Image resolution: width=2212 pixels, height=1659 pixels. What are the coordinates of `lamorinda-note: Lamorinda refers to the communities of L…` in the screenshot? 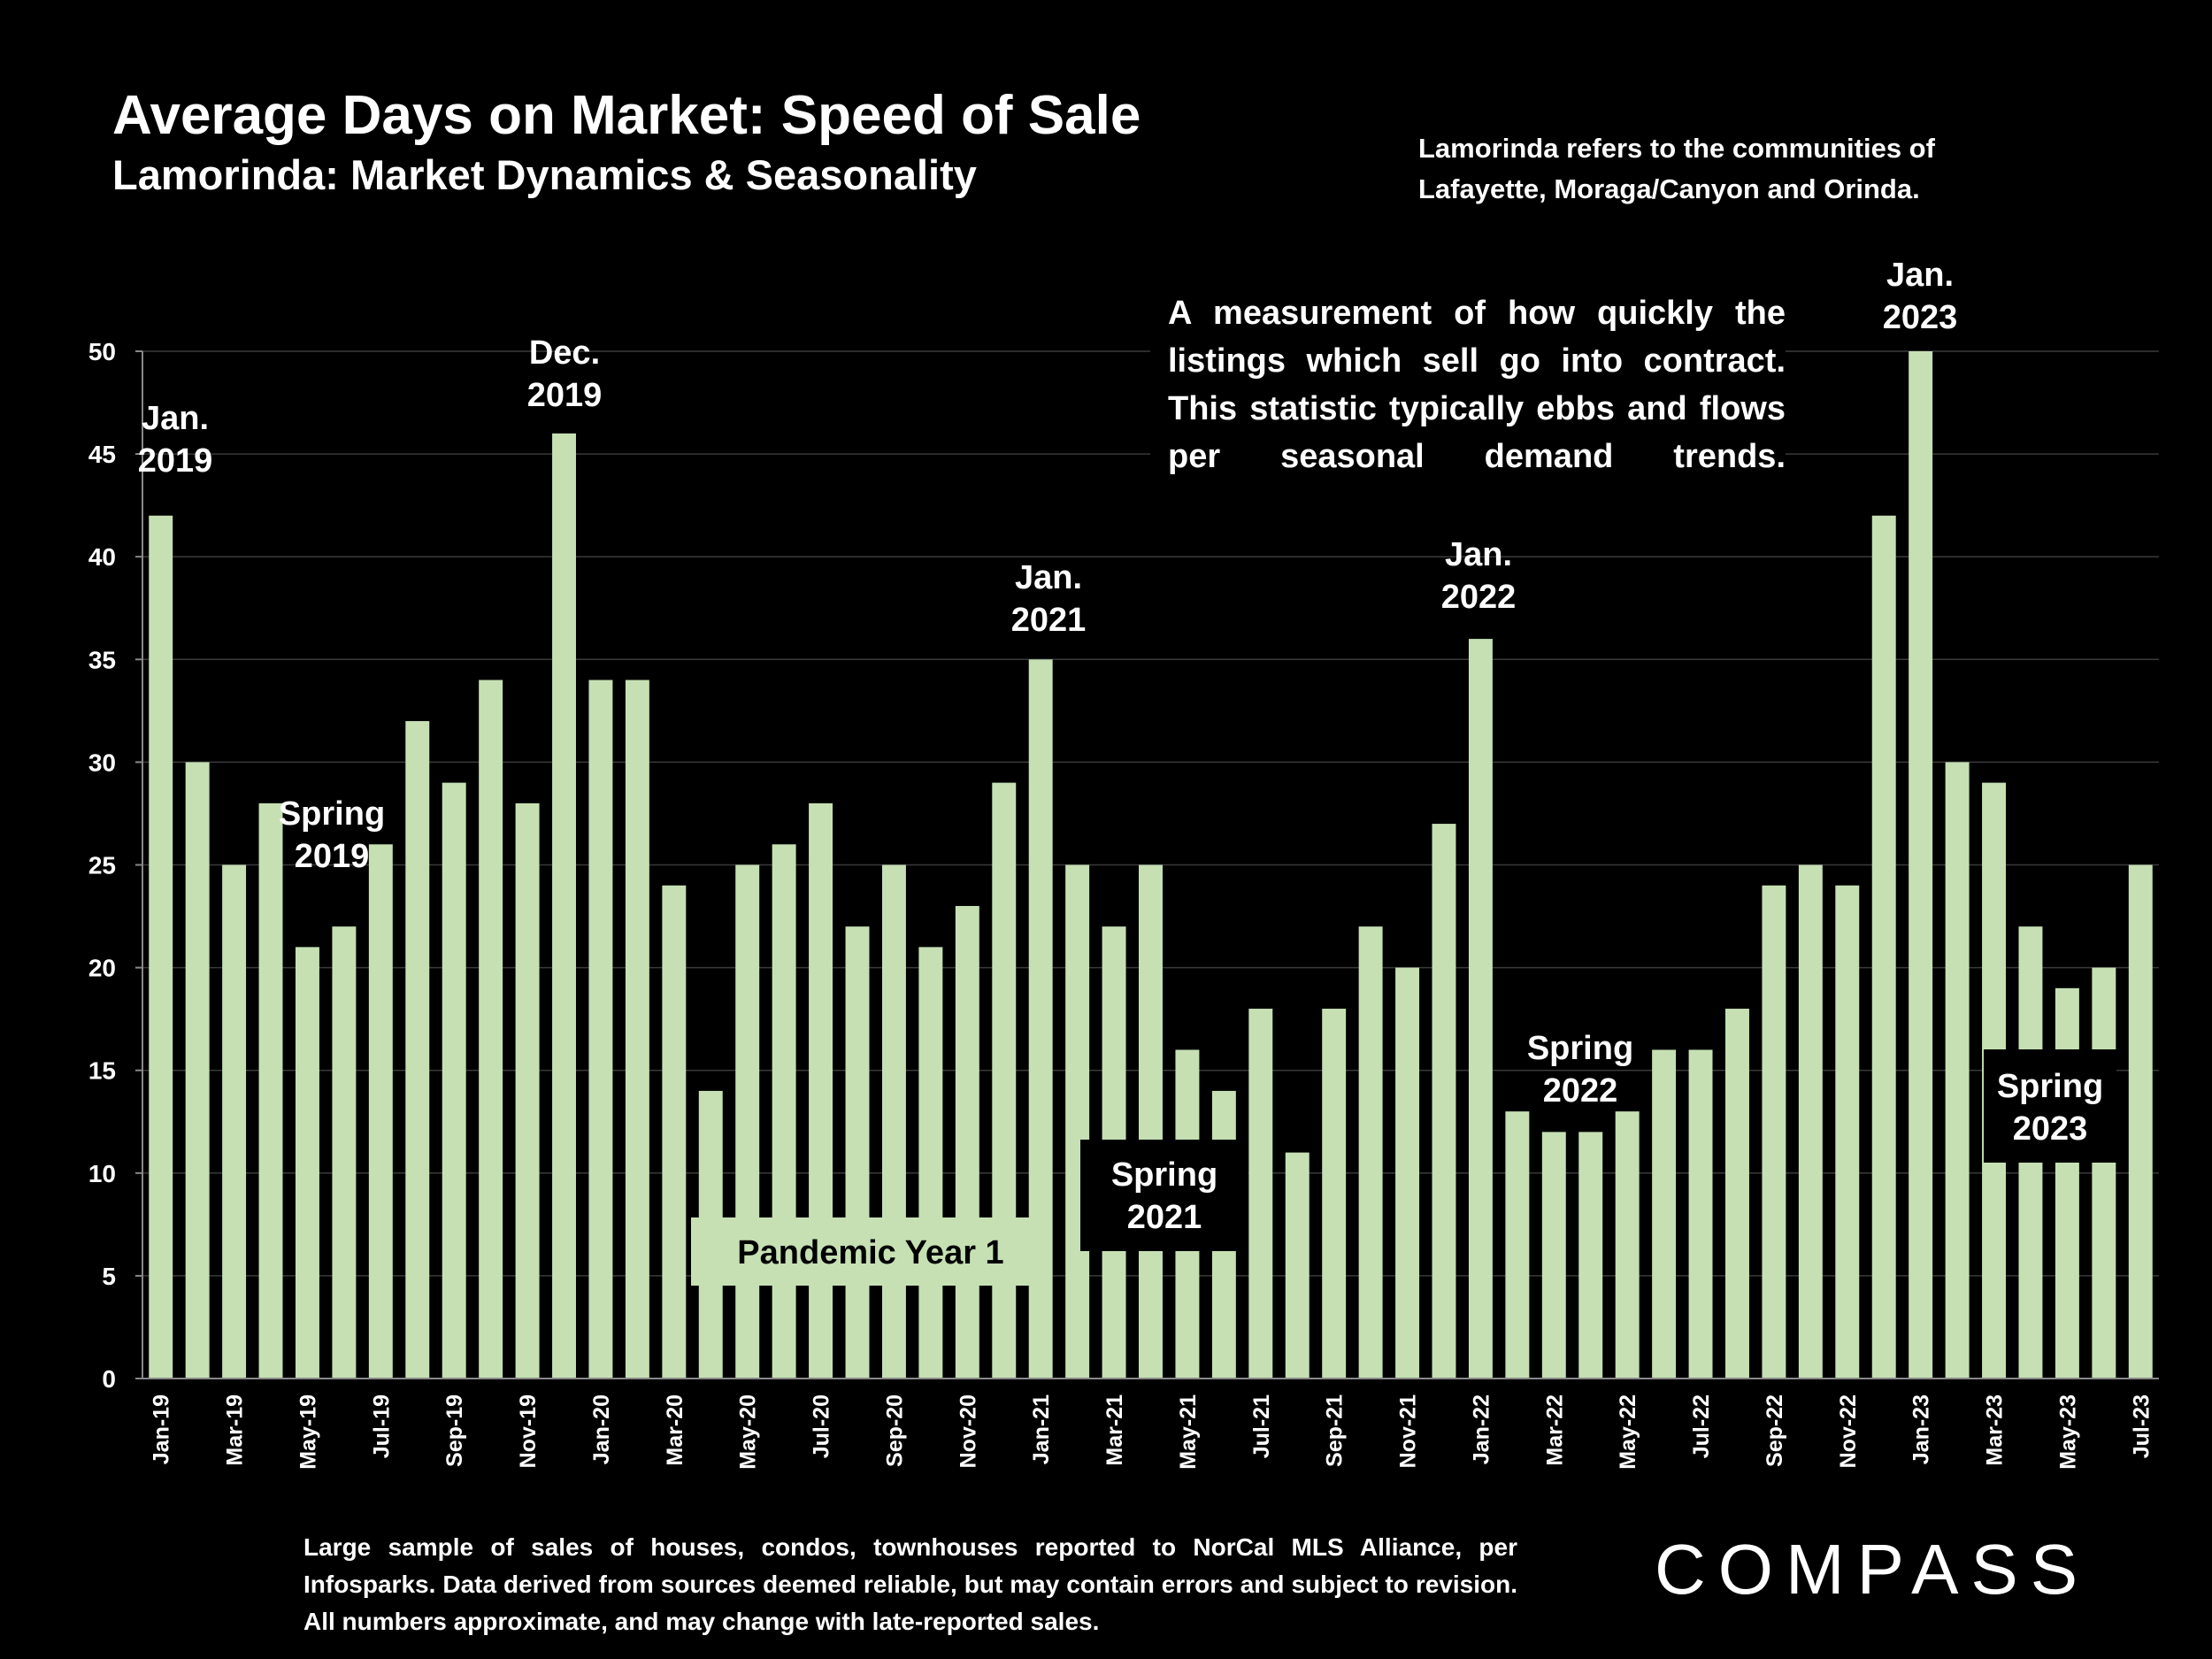 It's located at (1677, 169).